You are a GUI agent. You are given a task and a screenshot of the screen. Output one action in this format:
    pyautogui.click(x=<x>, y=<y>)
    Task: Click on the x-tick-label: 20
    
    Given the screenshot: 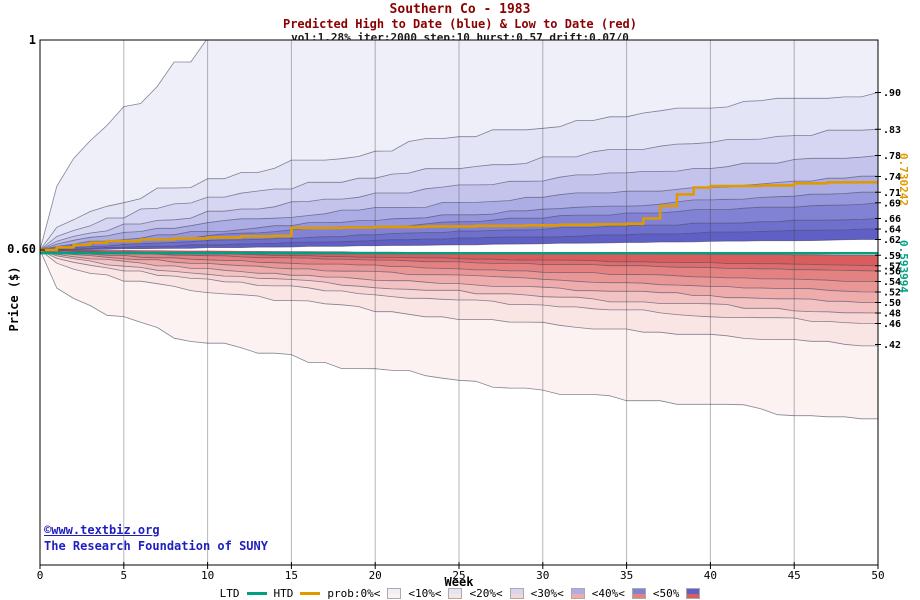 What is the action you would take?
    pyautogui.click(x=375, y=575)
    